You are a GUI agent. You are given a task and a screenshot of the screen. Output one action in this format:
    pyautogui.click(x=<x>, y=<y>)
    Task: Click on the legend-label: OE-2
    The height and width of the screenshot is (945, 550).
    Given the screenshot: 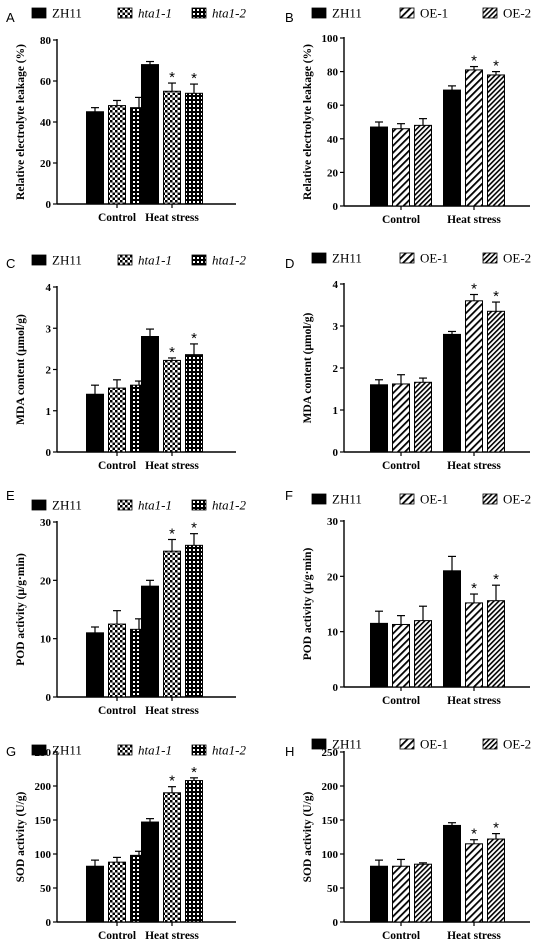 What is the action you would take?
    pyautogui.click(x=517, y=258)
    